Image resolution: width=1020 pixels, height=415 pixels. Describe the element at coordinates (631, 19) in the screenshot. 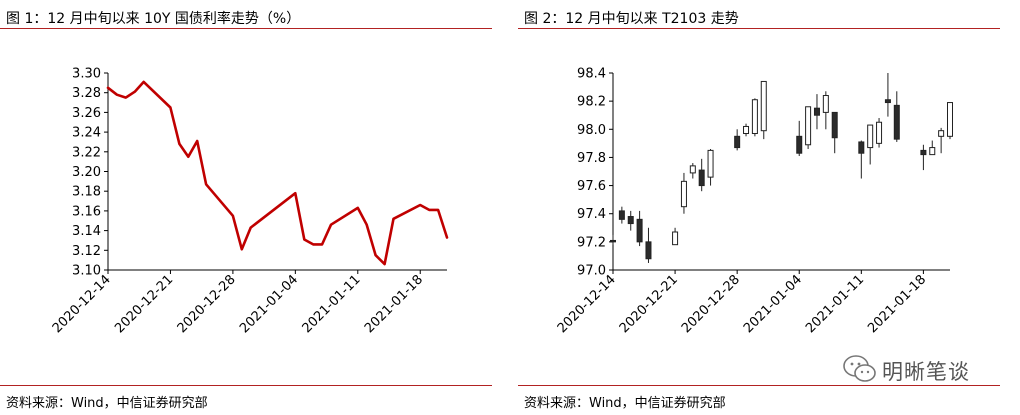

I see `chart-title: 图 2：12 月中旬以来 T2103 走势` at that location.